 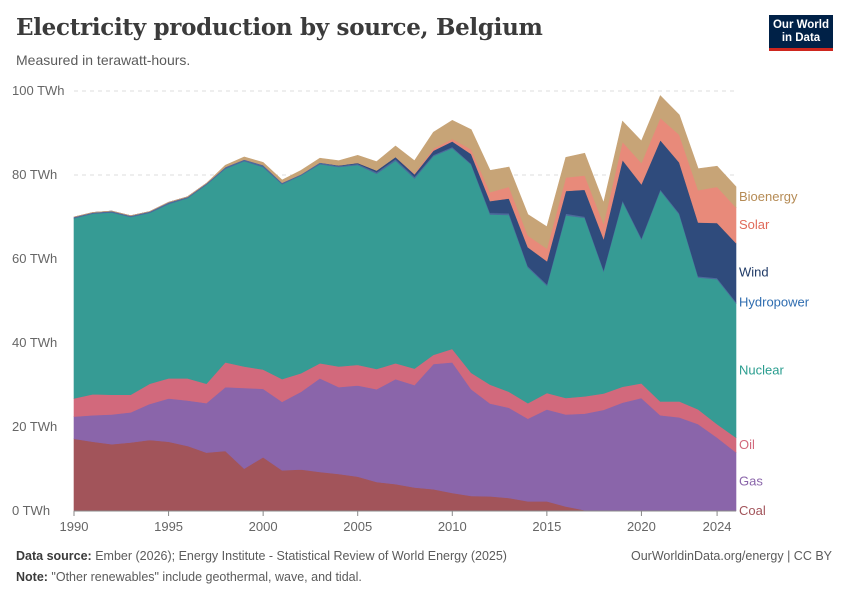 I want to click on y-tick-label: 60 TWh, so click(x=34, y=258).